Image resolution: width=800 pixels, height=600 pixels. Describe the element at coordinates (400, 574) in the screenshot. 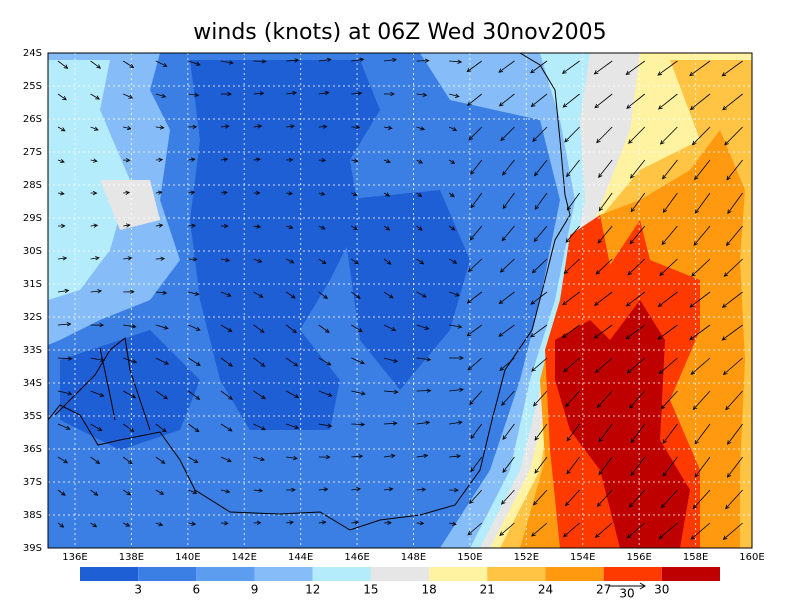

I see `colorbar-swatch` at that location.